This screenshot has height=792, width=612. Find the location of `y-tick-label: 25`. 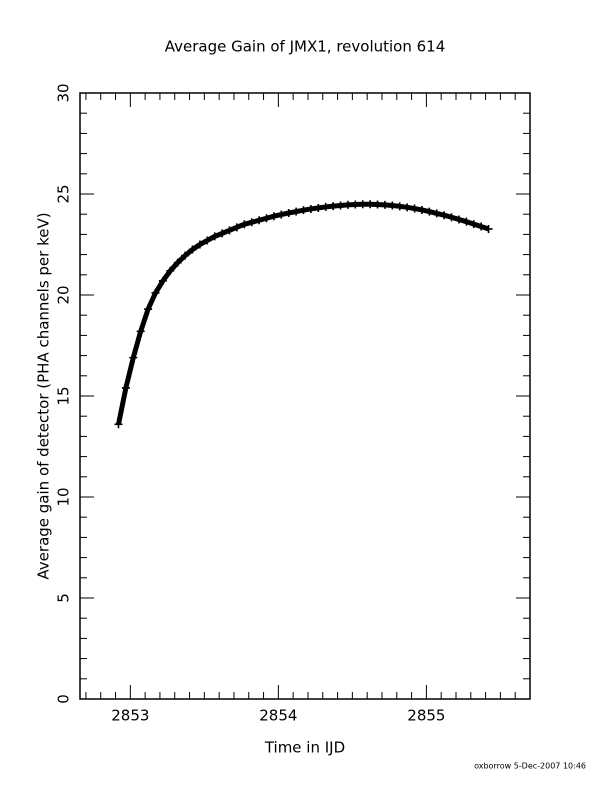

y-tick-label: 25 is located at coordinates (64, 193).